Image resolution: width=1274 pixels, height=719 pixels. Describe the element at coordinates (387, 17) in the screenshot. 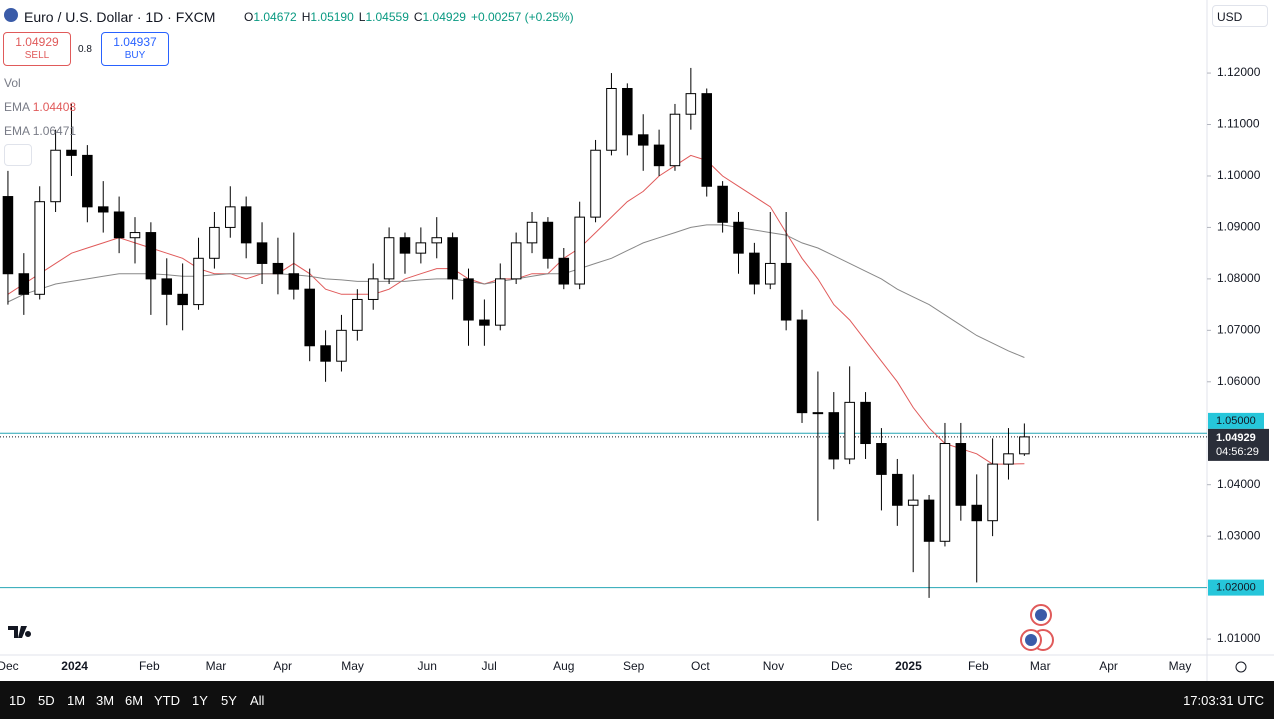

I see `ohlc-value: 1.04559` at that location.